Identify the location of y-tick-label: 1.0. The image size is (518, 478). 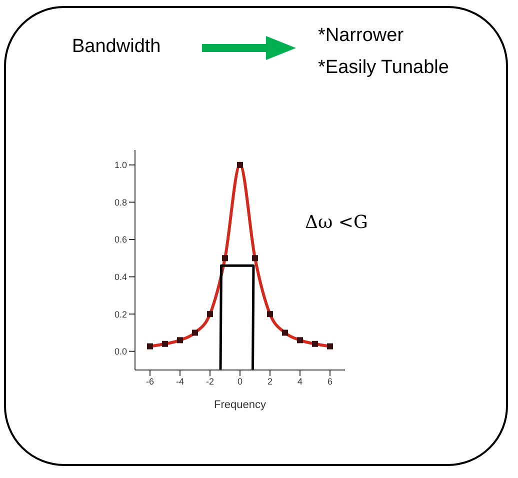
(120, 165).